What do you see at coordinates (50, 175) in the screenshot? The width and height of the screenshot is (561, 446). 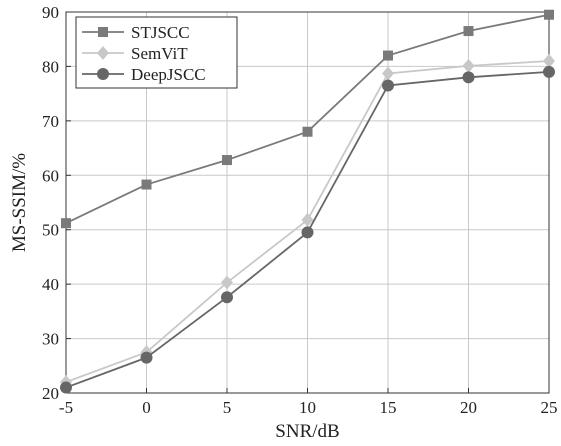 I see `y-tick-label: 60` at bounding box center [50, 175].